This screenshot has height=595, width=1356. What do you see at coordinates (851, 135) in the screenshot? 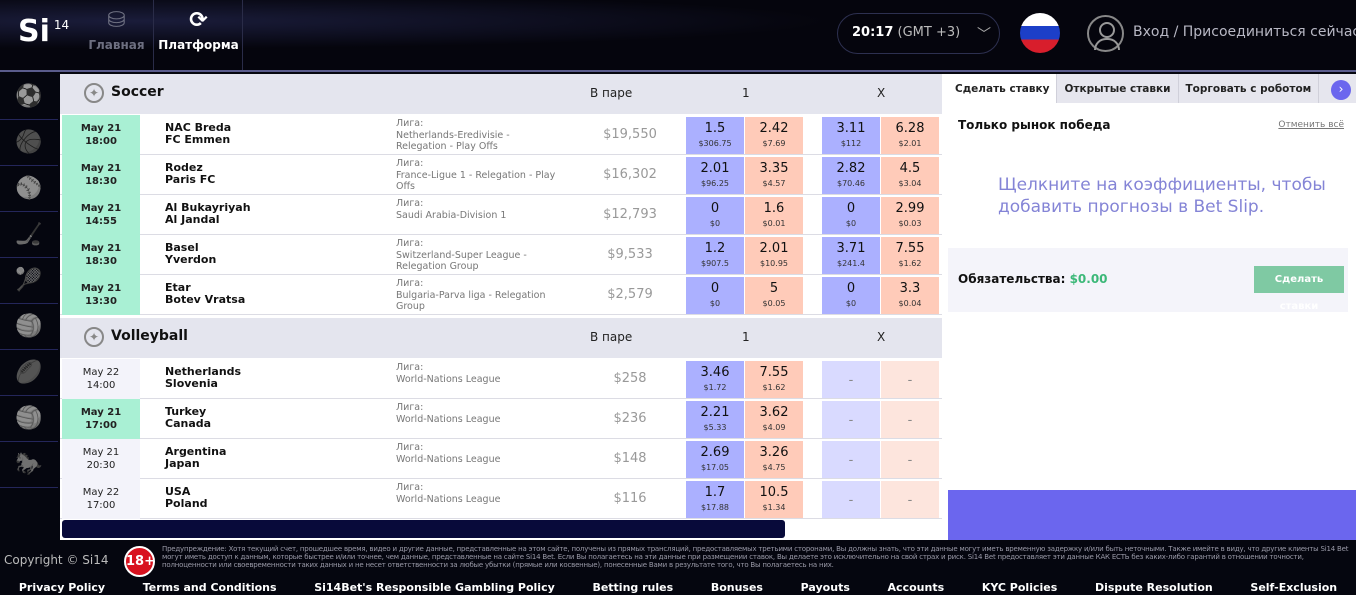
I see `back-odds-button: 3.11 $112` at bounding box center [851, 135].